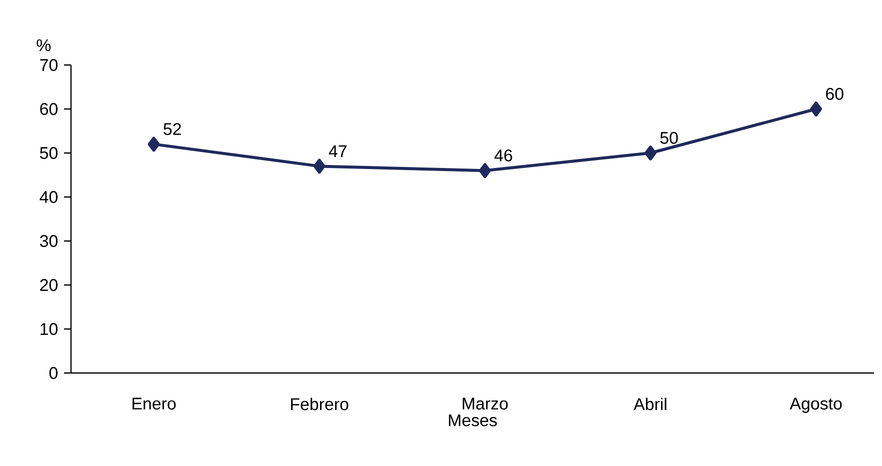  What do you see at coordinates (485, 404) in the screenshot?
I see `x-tick-label: Marzo` at bounding box center [485, 404].